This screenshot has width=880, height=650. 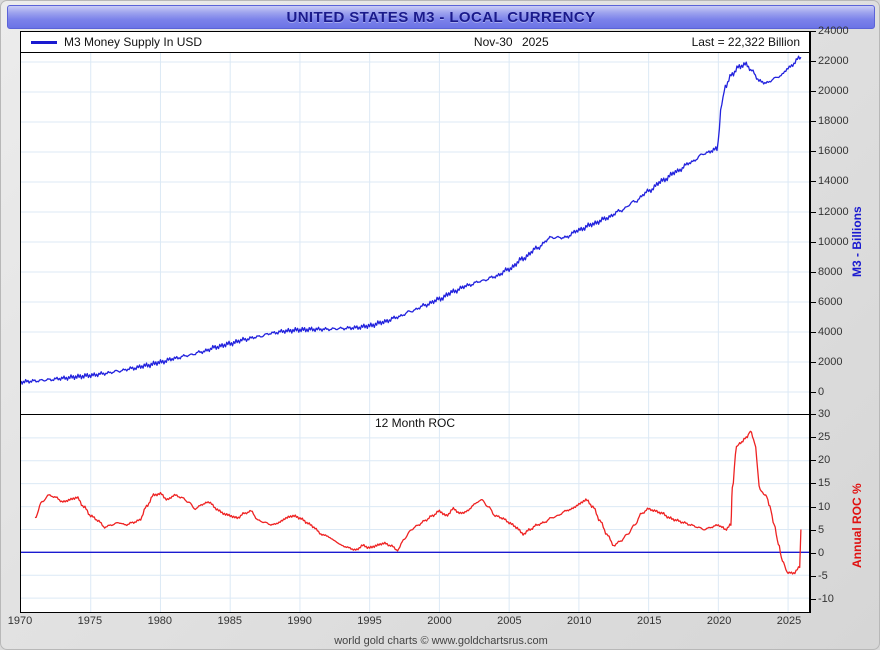 What do you see at coordinates (833, 181) in the screenshot?
I see `y-tick-label: 14000` at bounding box center [833, 181].